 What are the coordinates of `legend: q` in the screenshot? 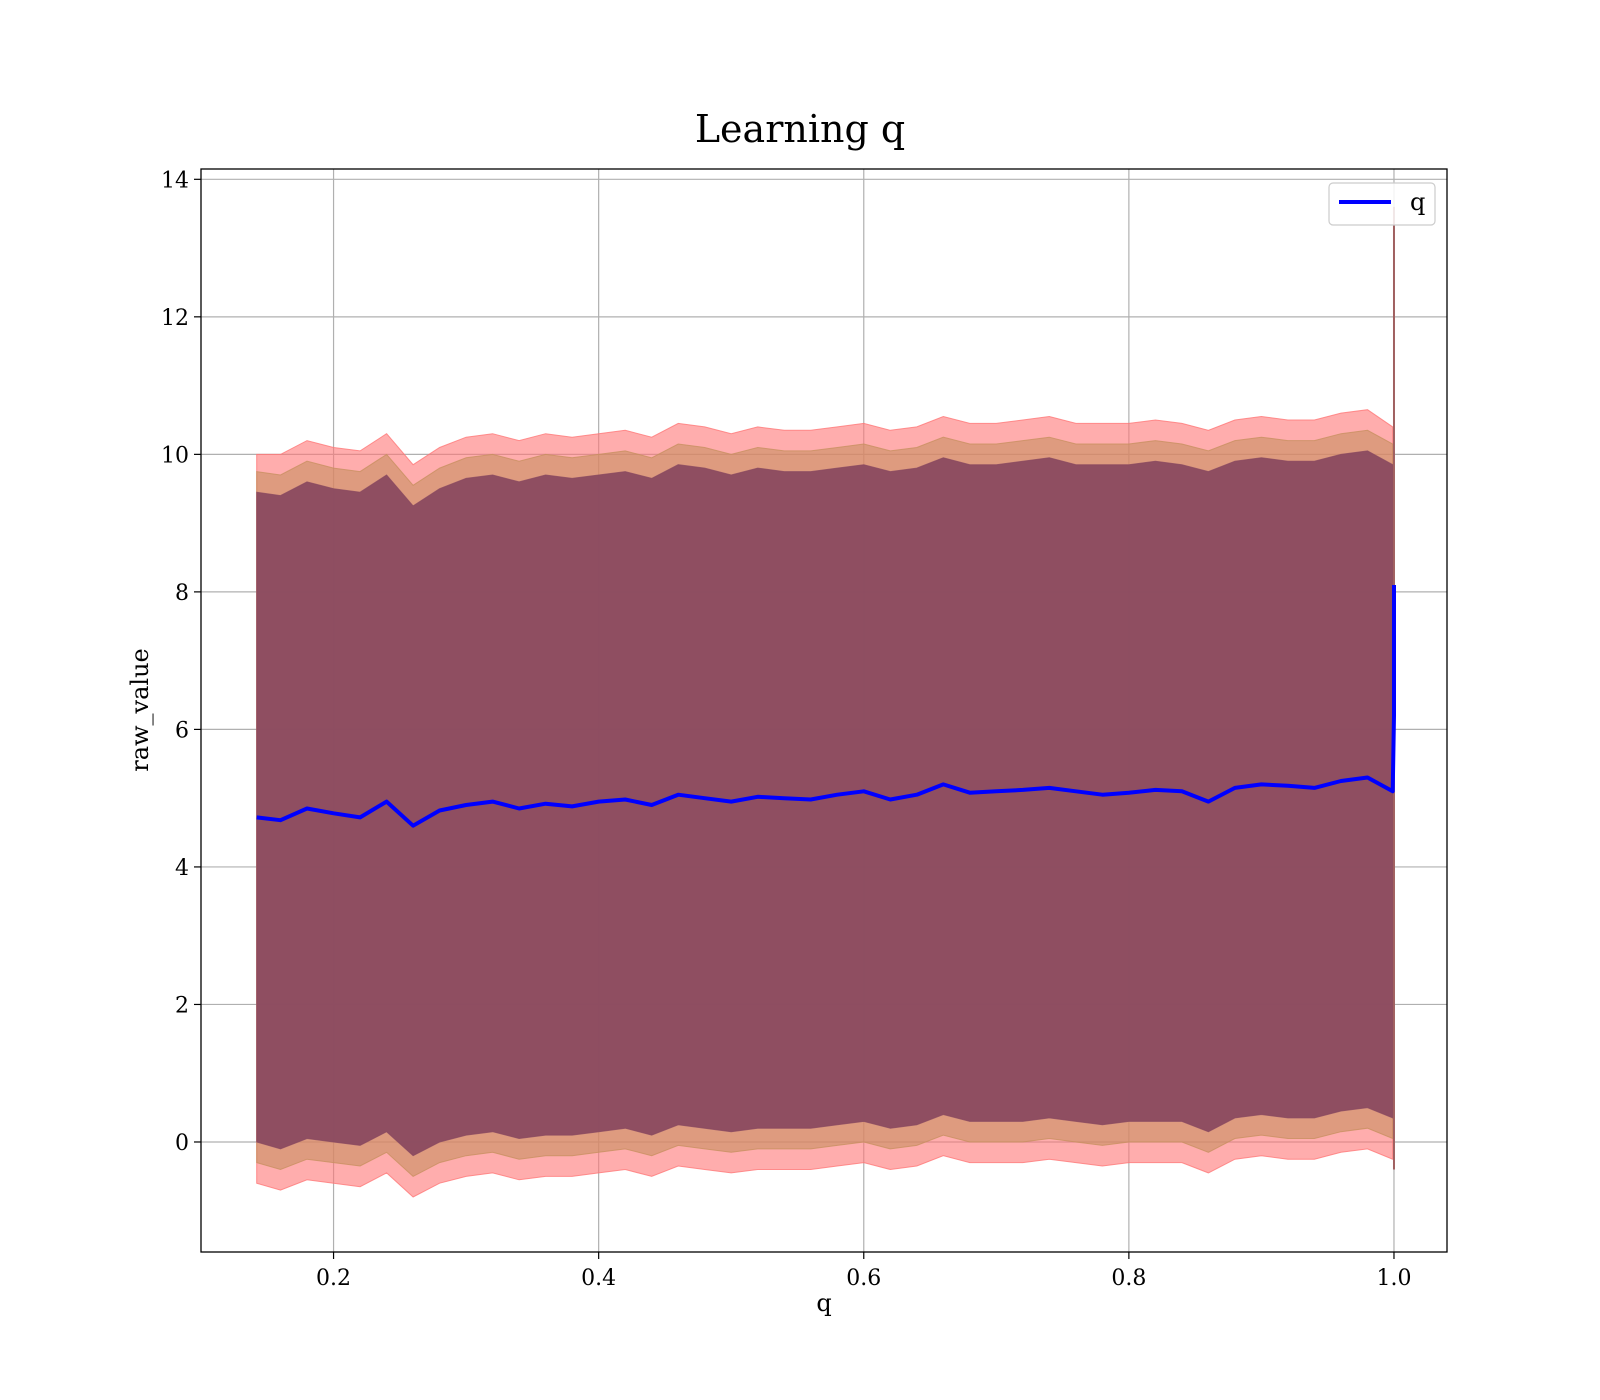 It's located at (1382, 204).